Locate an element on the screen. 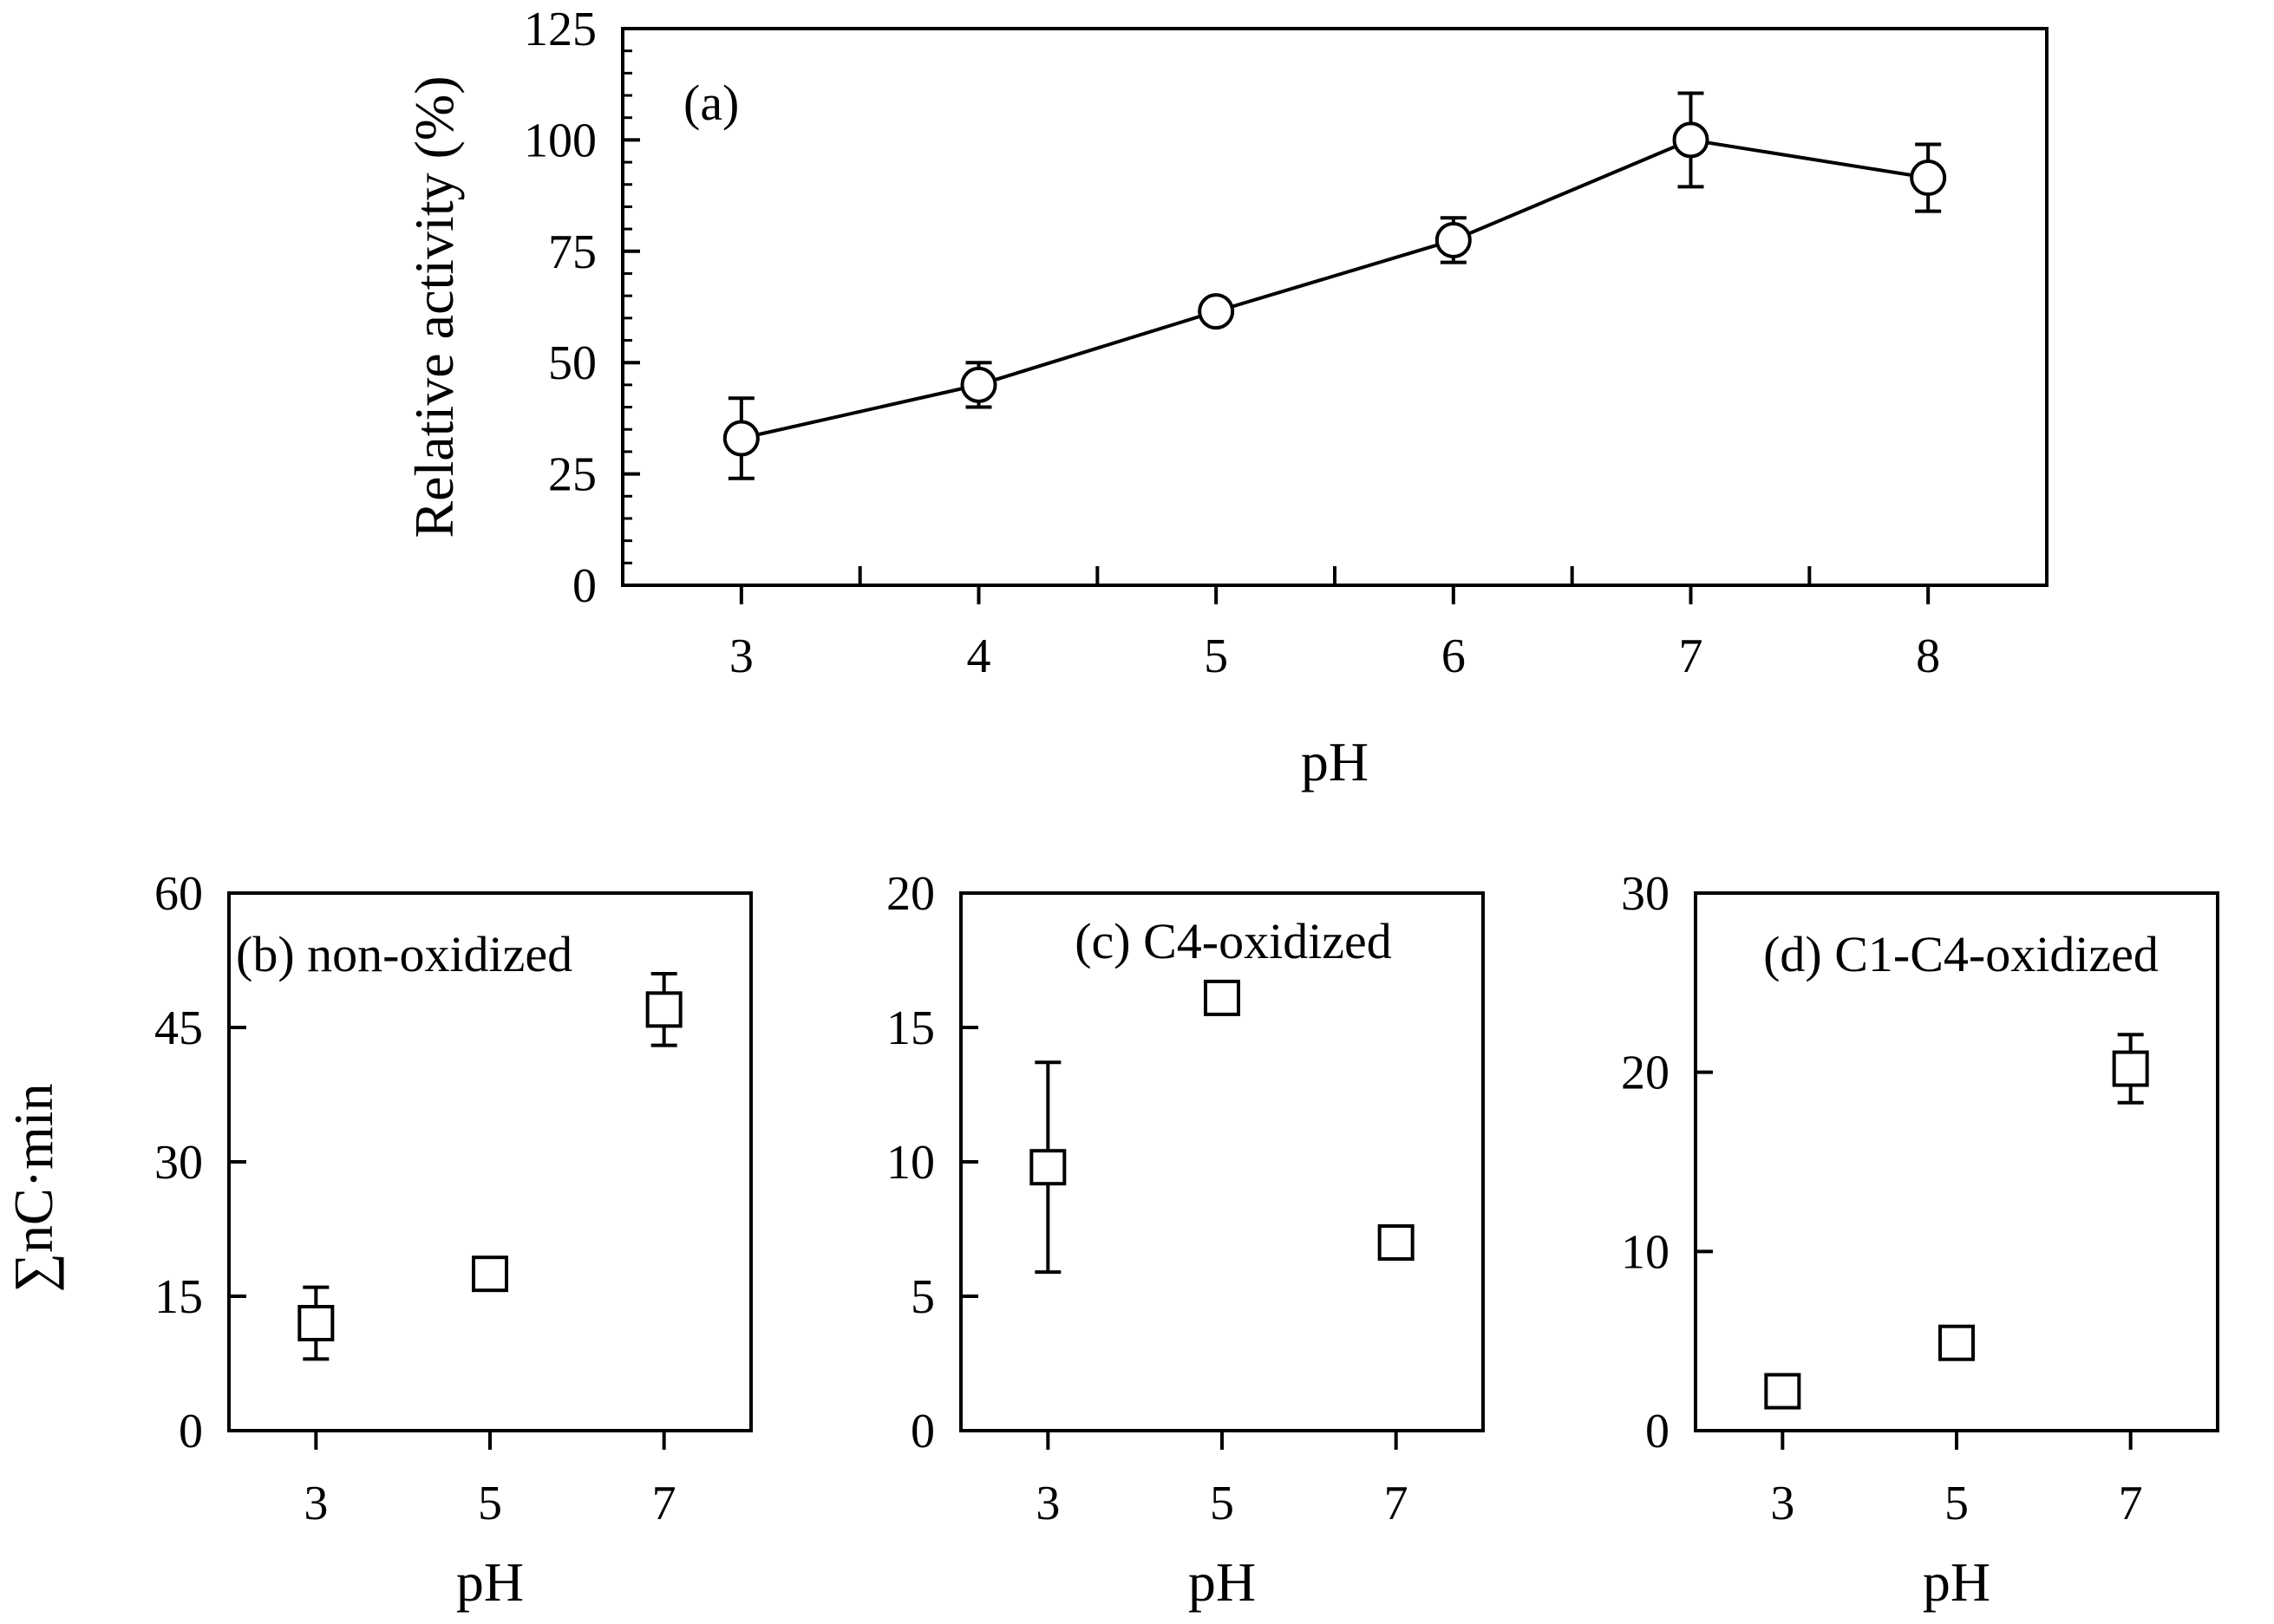 The image size is (2274, 1624). y-tick-label: 75 is located at coordinates (572, 252).